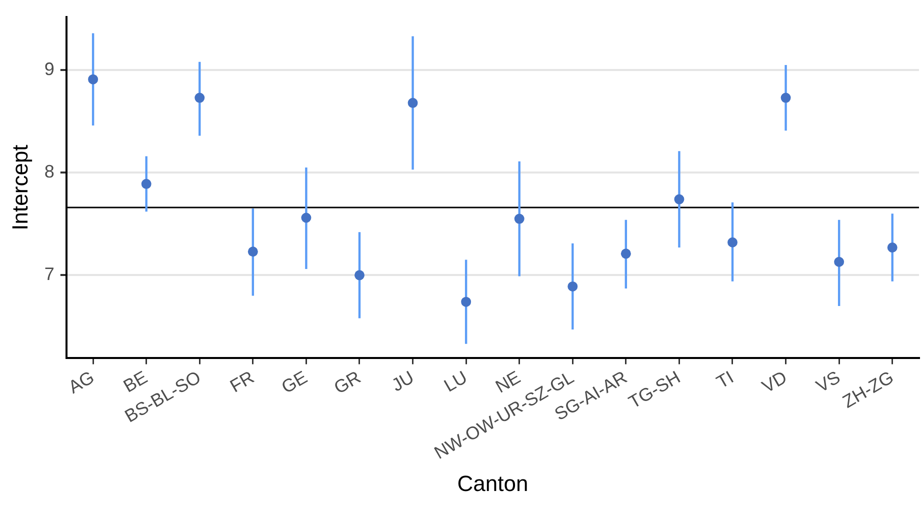 The image size is (924, 506). I want to click on y-tick-label: 8, so click(49, 172).